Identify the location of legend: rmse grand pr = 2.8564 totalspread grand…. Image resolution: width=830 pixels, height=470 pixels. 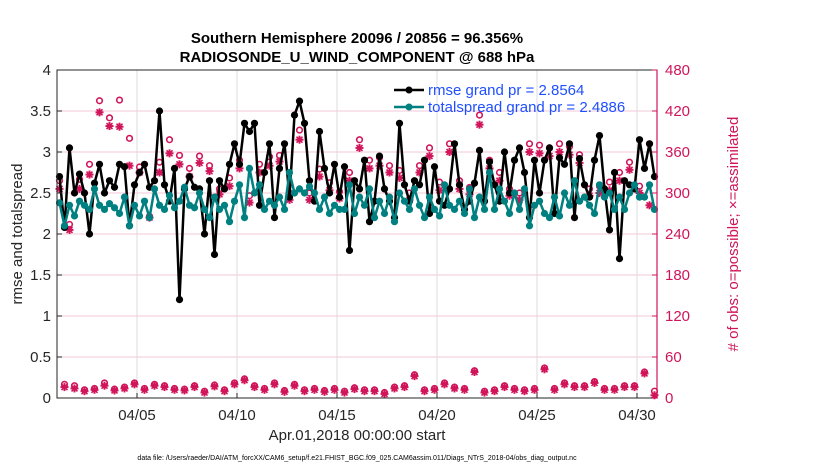
(509, 99).